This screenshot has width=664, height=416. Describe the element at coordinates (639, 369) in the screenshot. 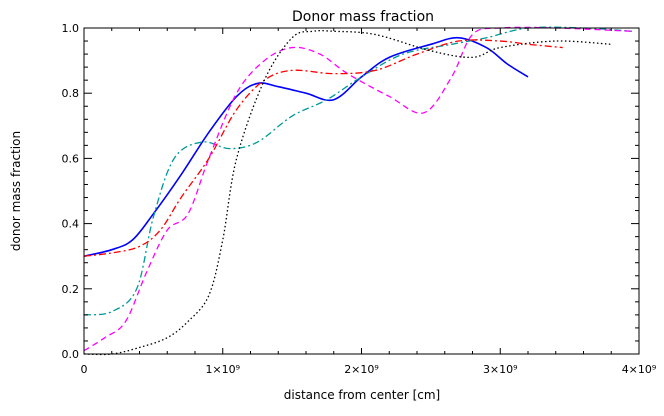

I see `x-tick-label: 4×10⁹` at that location.